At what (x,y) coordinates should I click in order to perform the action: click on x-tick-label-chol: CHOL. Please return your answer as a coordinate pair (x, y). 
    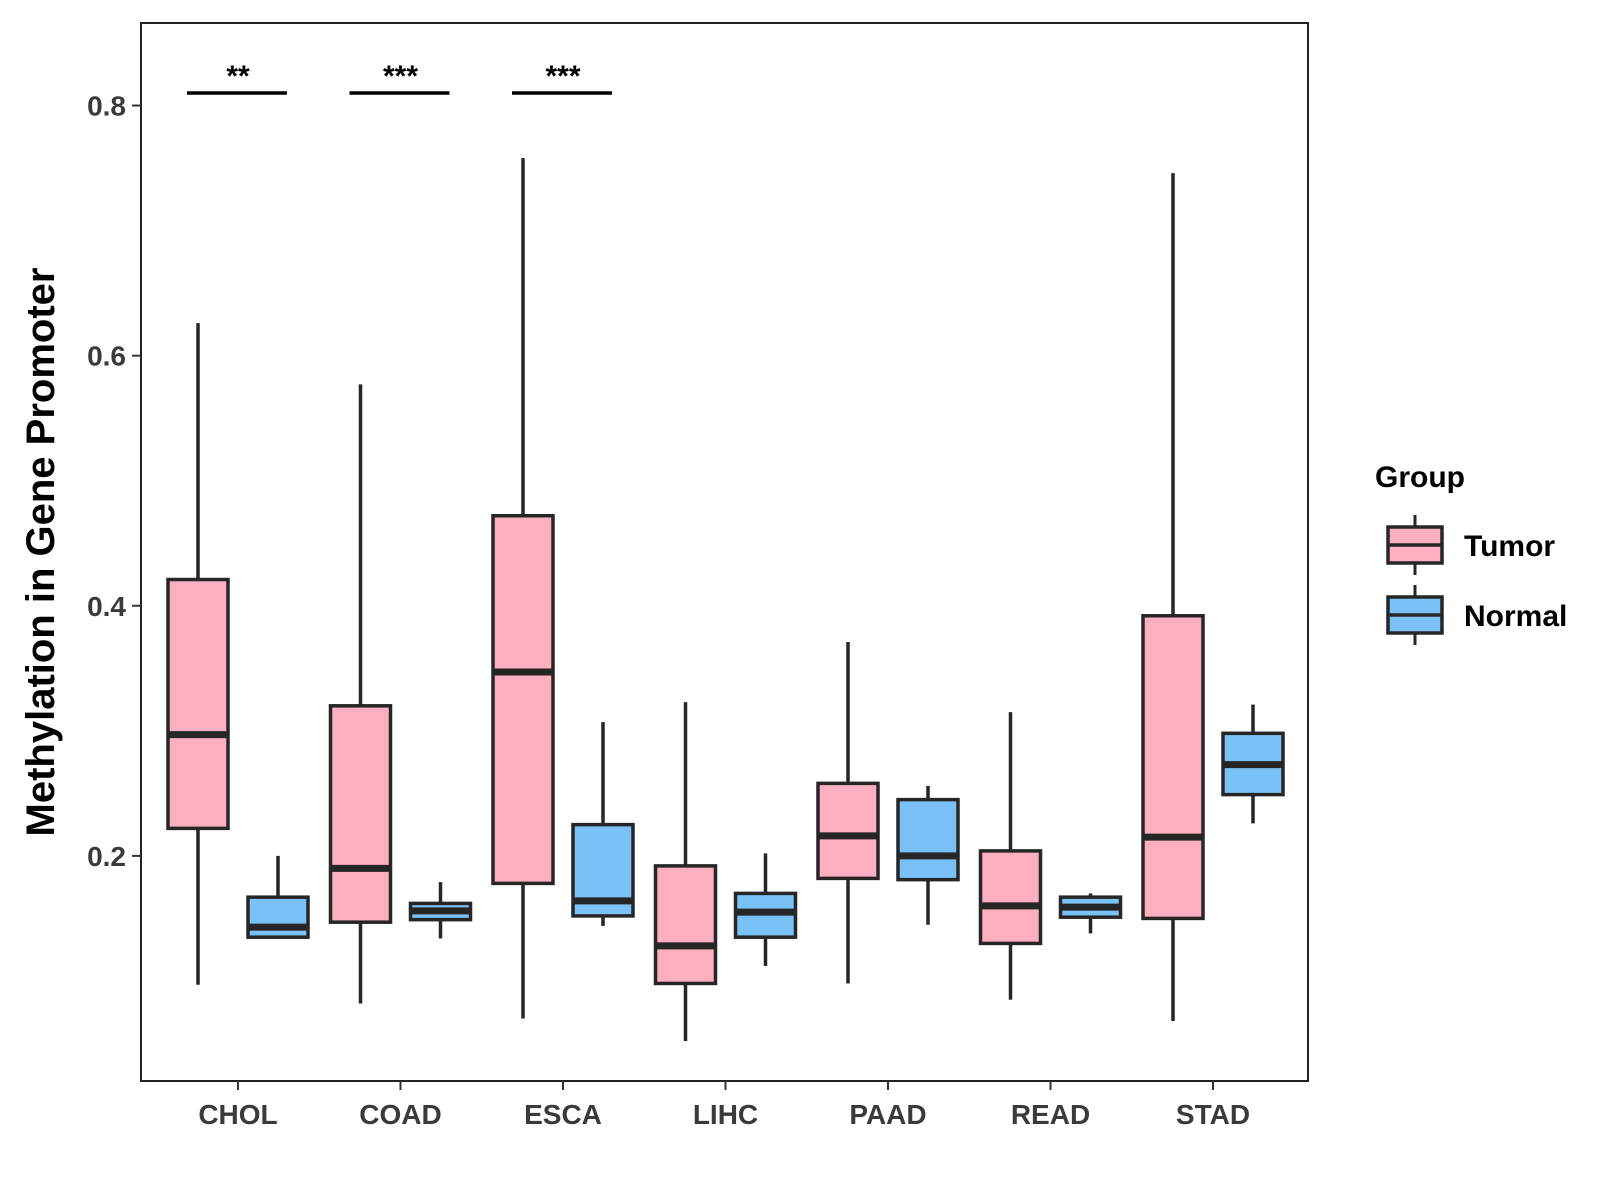
    Looking at the image, I should click on (237, 1114).